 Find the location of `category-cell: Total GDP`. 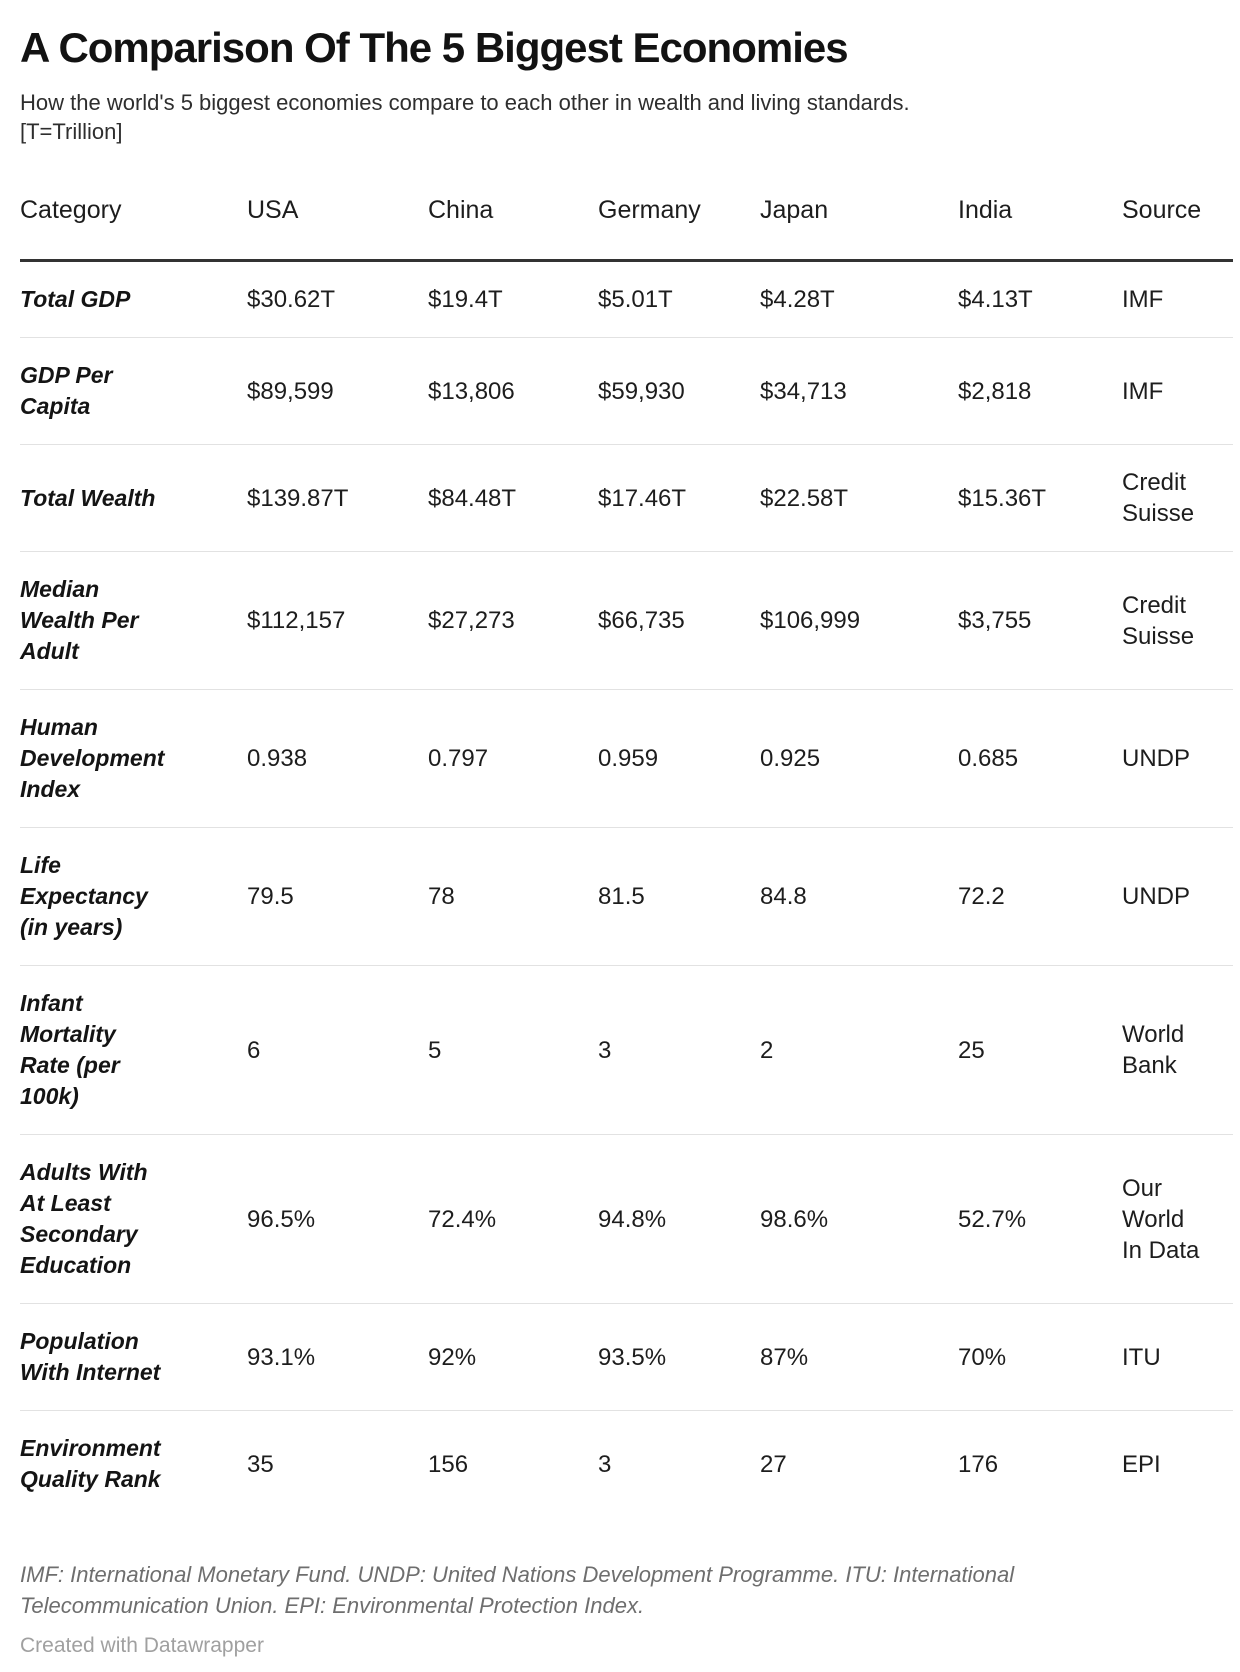

category-cell: Total GDP is located at coordinates (133, 299).